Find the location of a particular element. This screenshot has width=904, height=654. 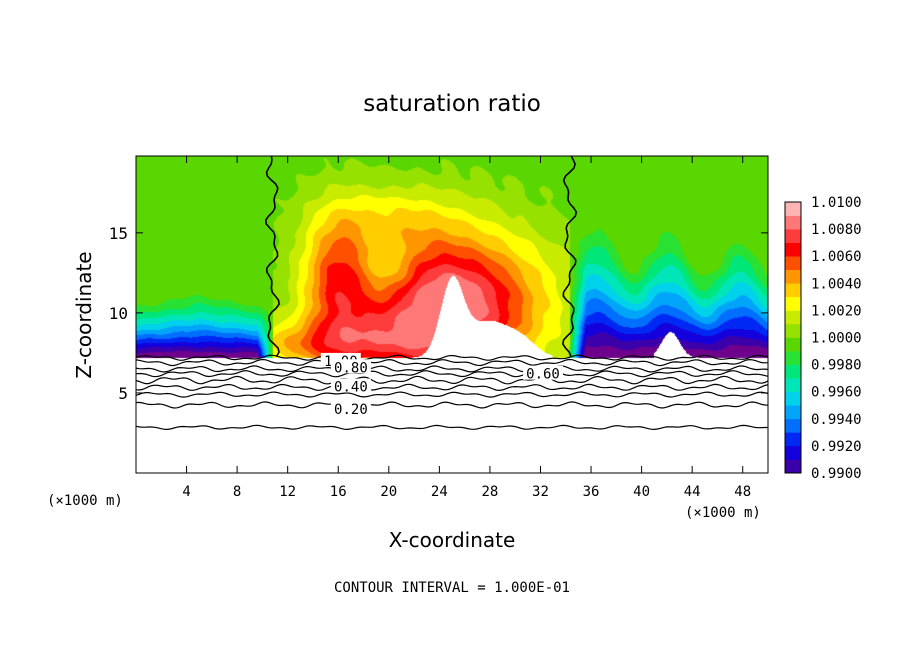

x-tick-label: 8 is located at coordinates (237, 492).